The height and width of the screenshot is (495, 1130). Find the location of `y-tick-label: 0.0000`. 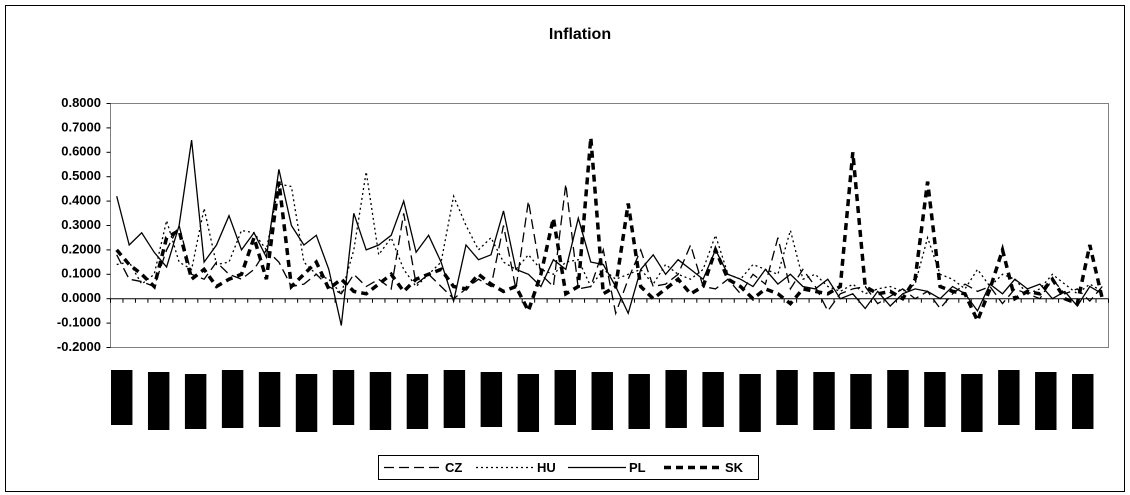

y-tick-label: 0.0000 is located at coordinates (81, 297).